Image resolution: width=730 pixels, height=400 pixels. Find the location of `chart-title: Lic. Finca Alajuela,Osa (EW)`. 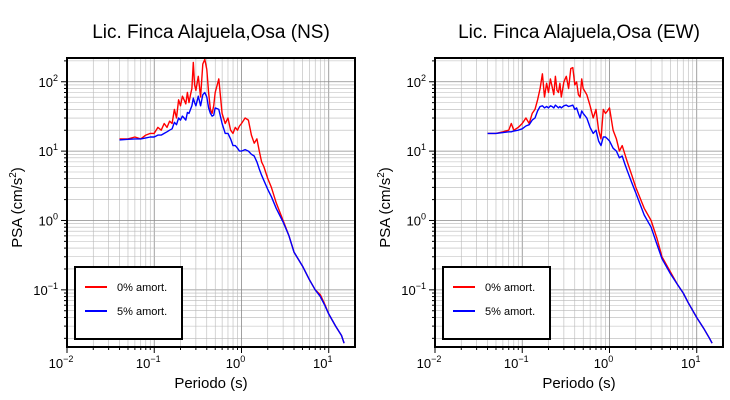

chart-title: Lic. Finca Alajuela,Osa (EW) is located at coordinates (579, 32).